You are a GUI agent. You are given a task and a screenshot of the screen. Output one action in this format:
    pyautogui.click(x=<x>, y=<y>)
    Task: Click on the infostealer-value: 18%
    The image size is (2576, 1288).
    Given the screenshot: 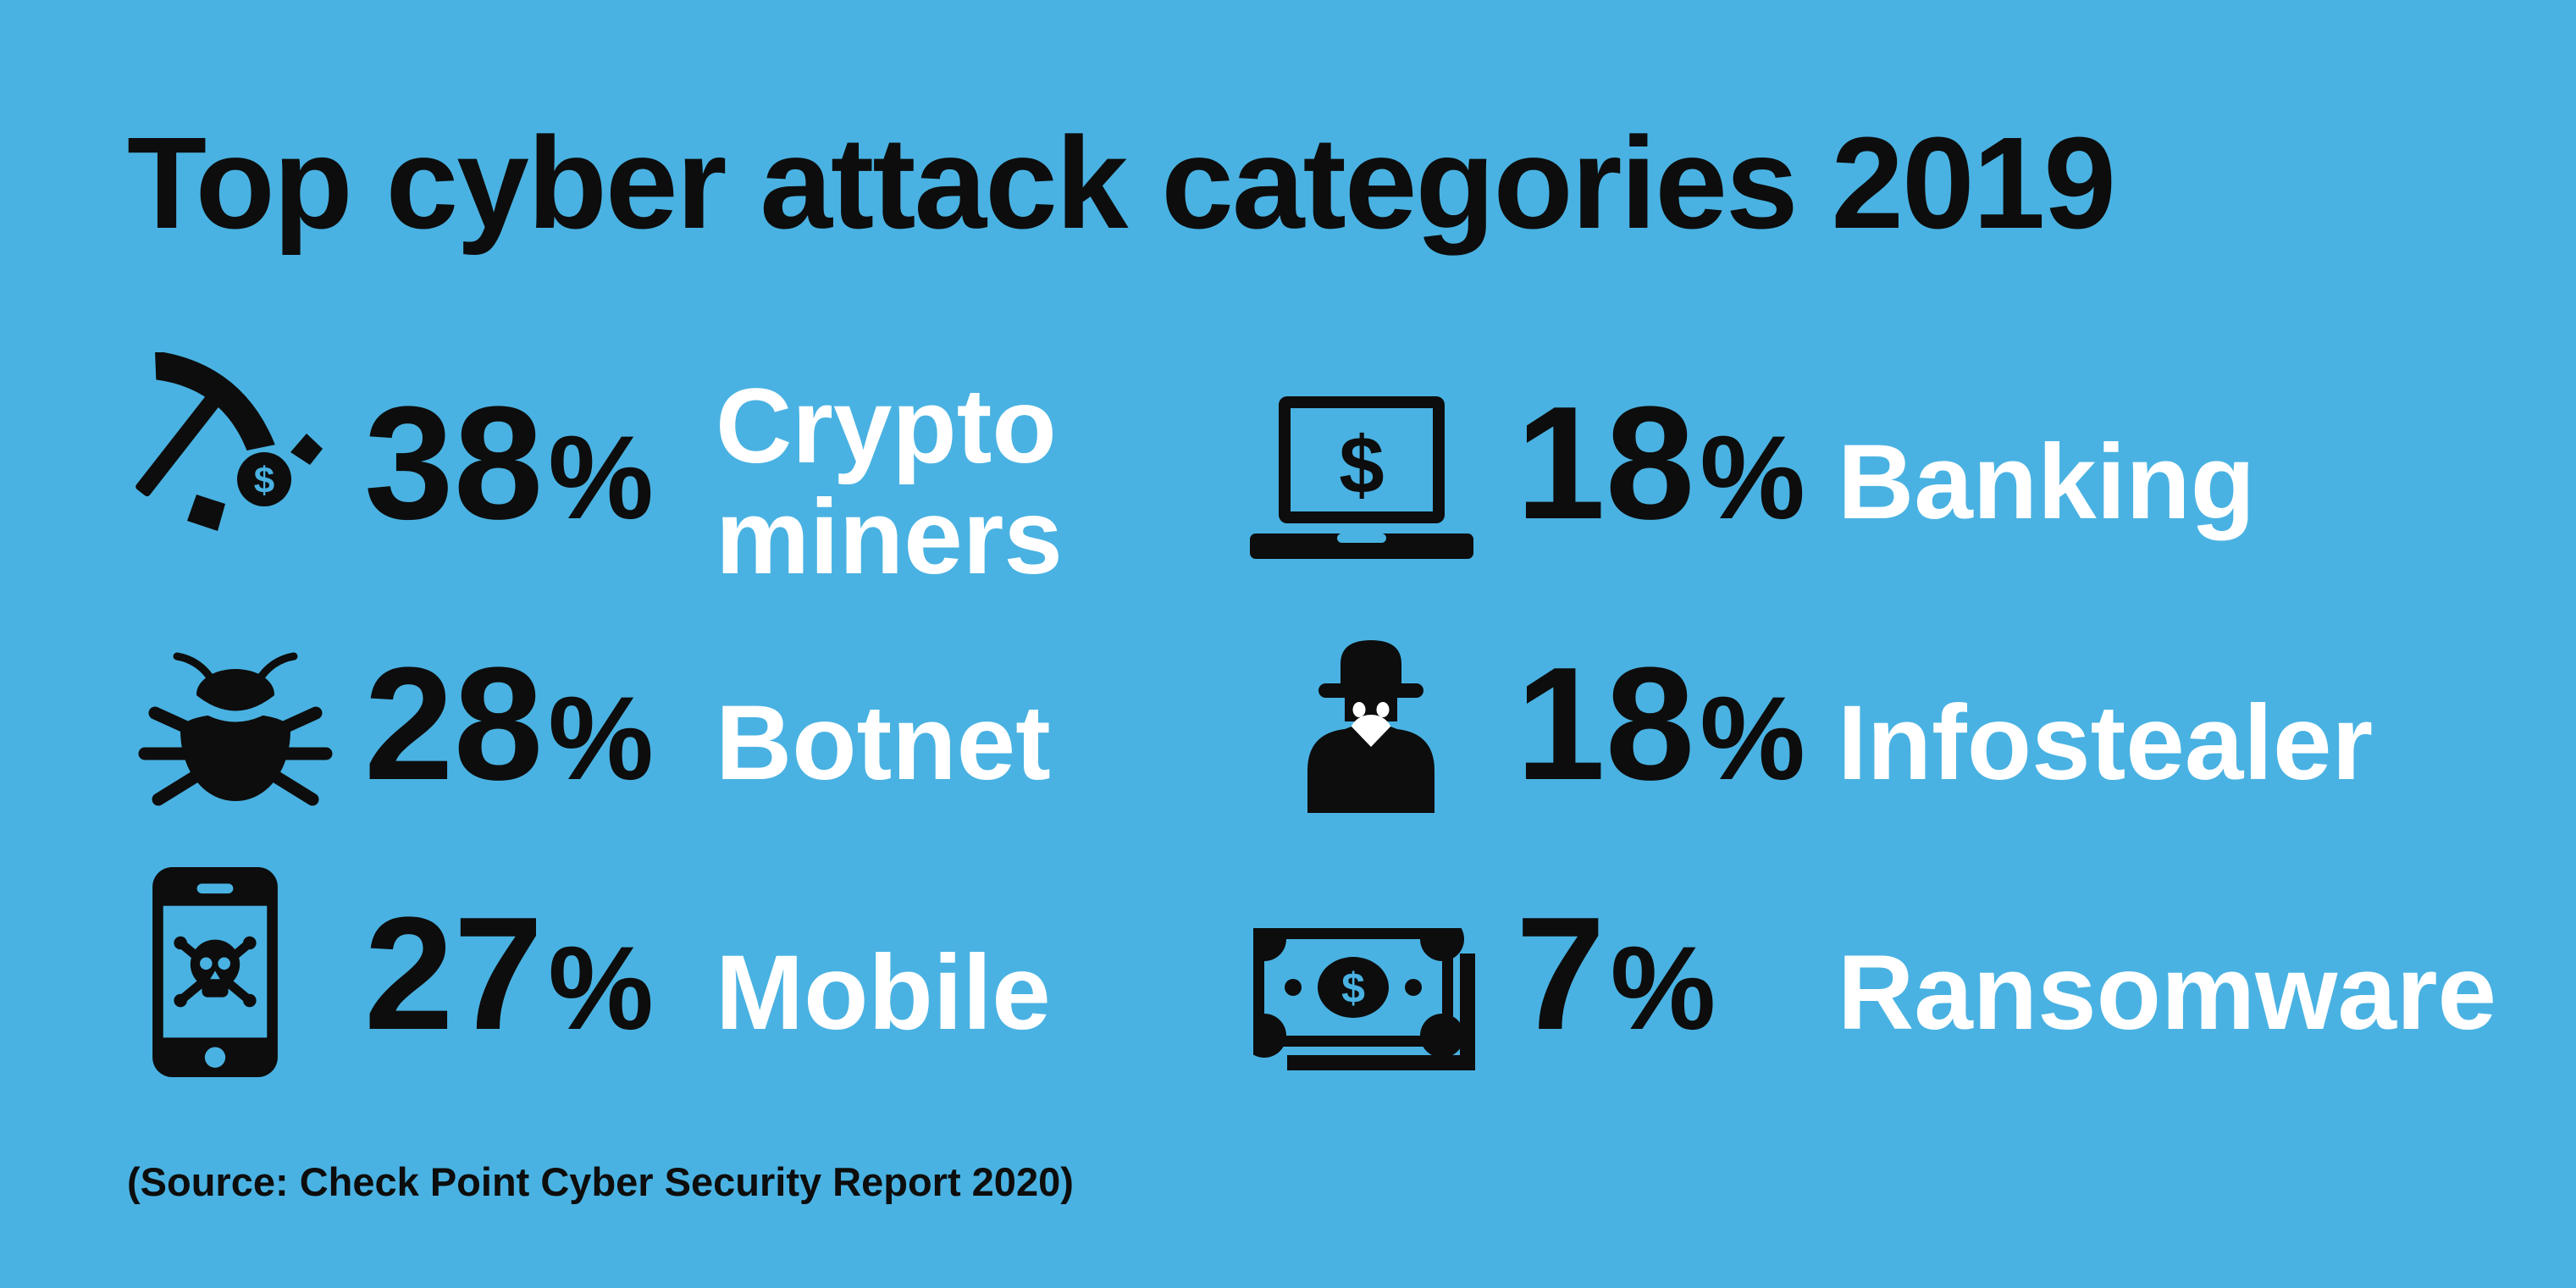 What is the action you would take?
    pyautogui.click(x=1660, y=724)
    